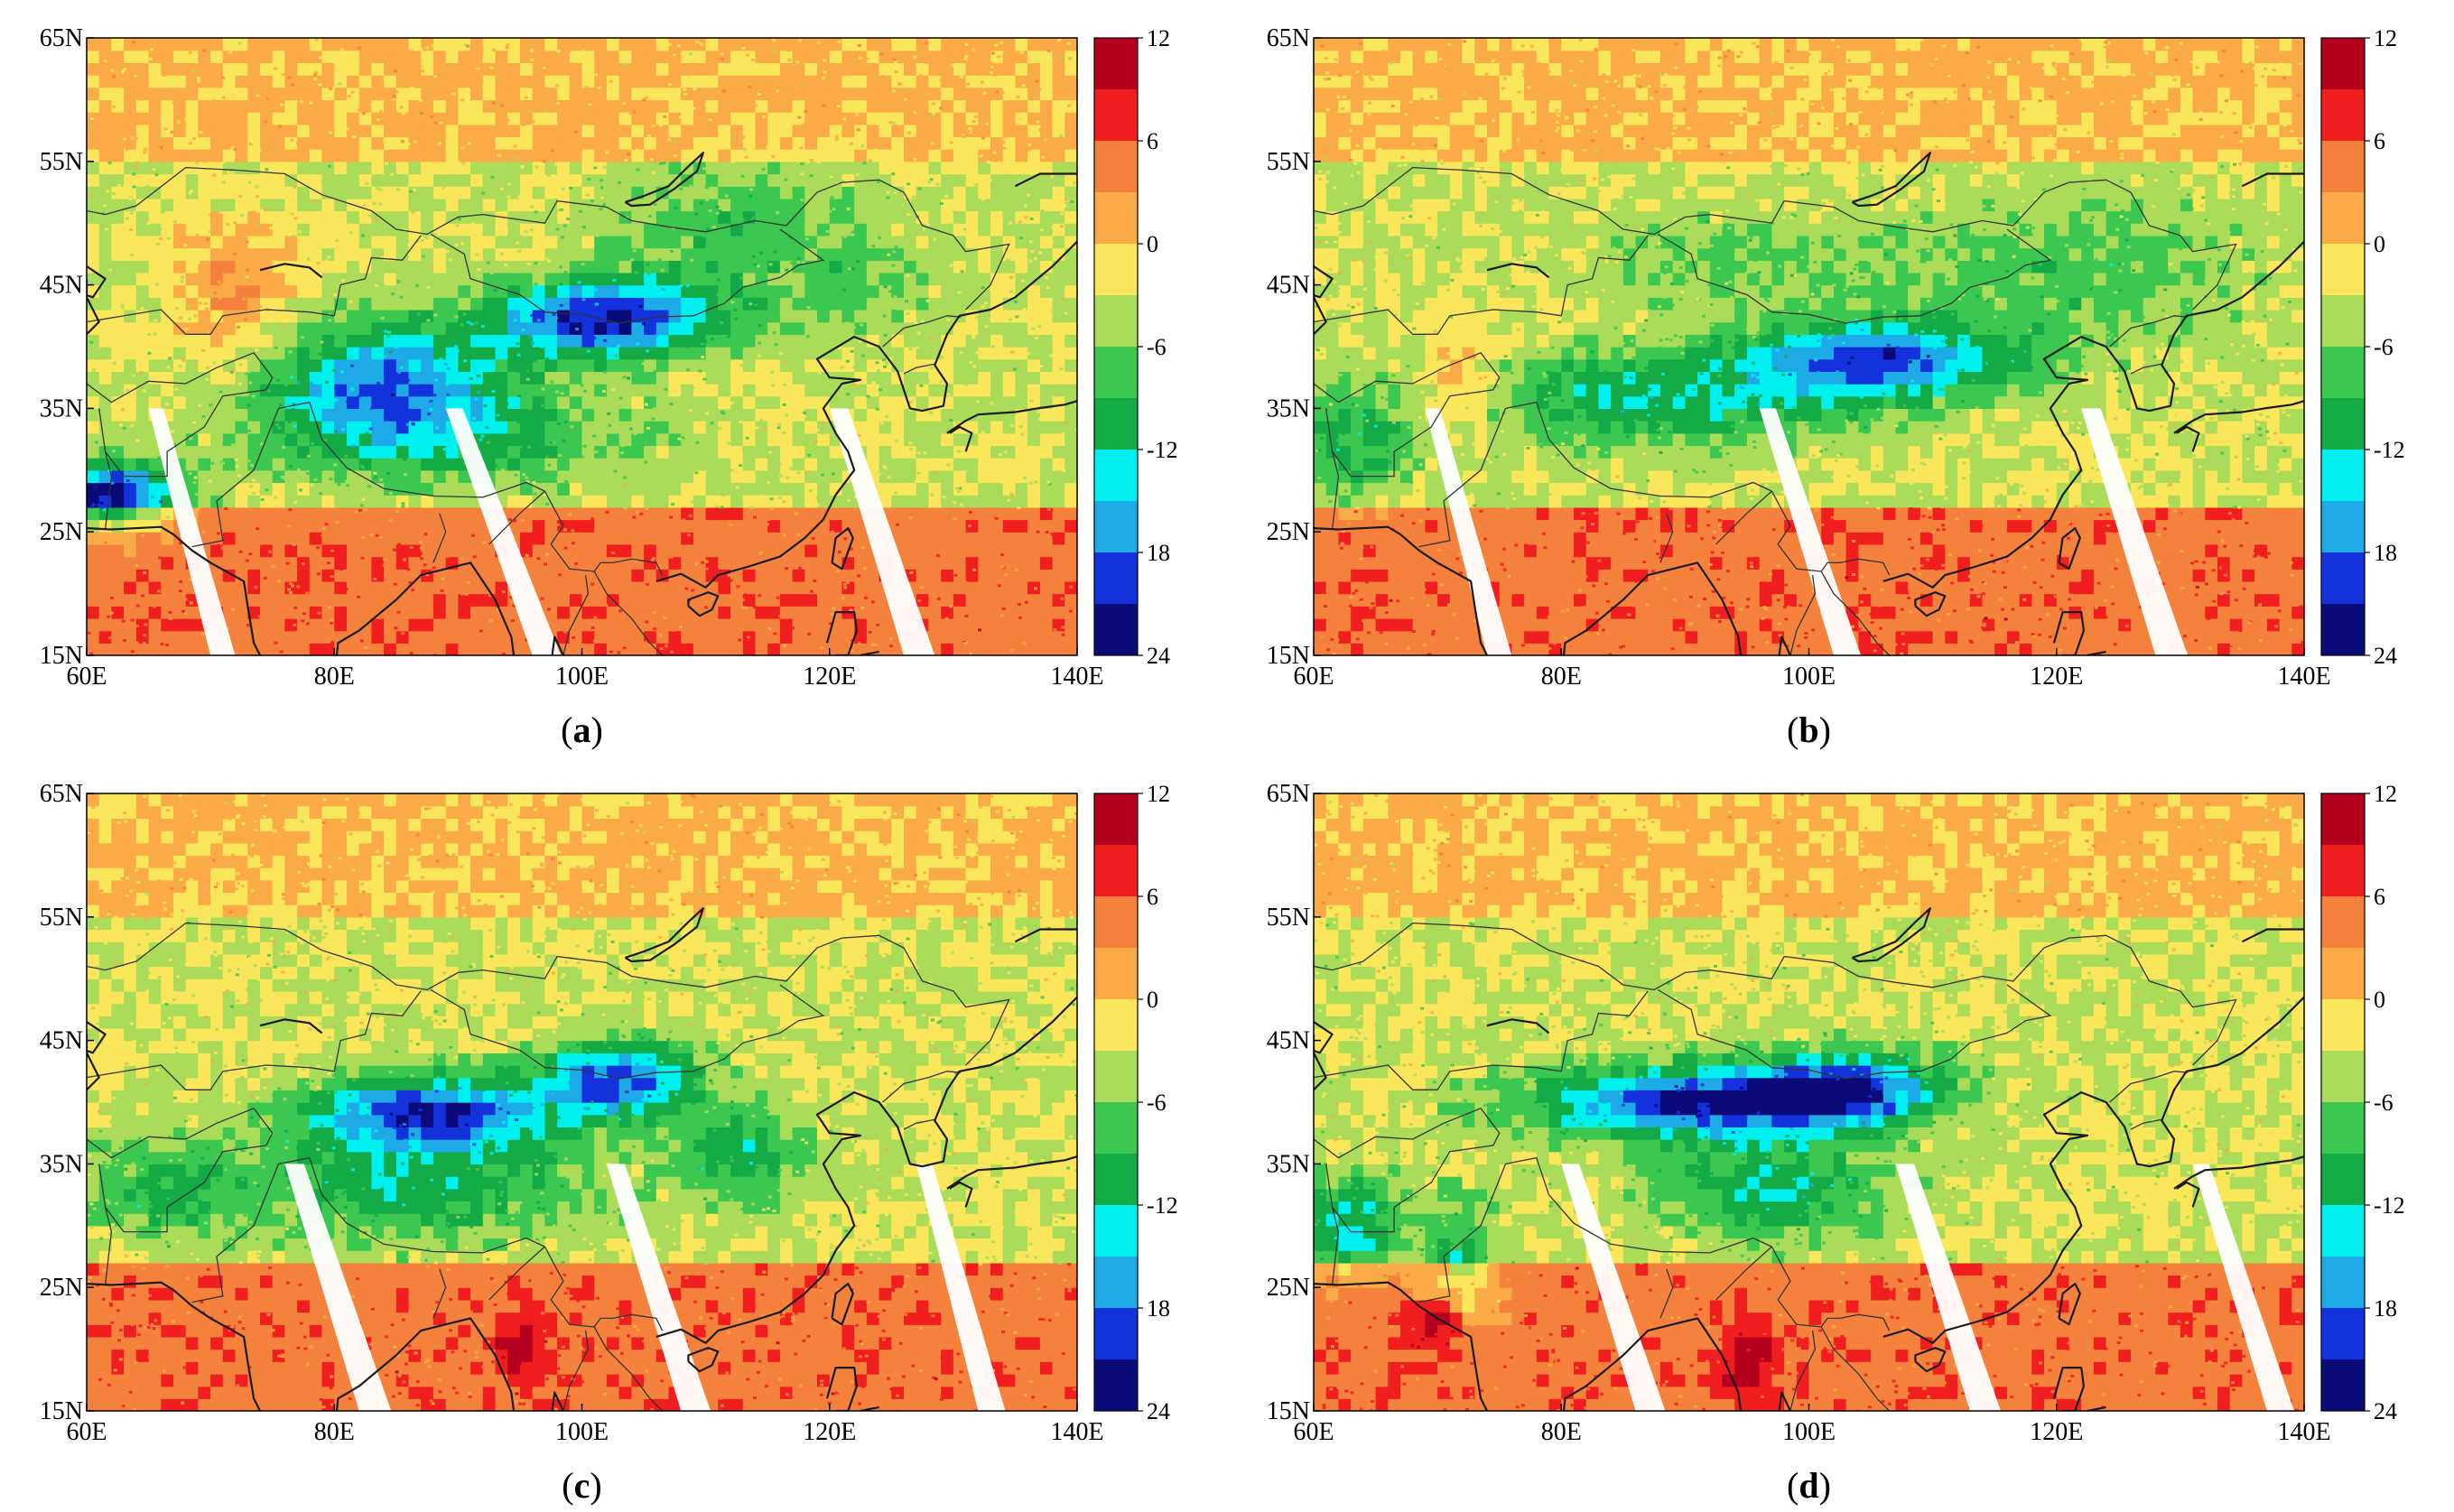 The width and height of the screenshot is (2454, 1512). Describe the element at coordinates (2379, 141) in the screenshot. I see `colorbar-tick-label: 6` at that location.